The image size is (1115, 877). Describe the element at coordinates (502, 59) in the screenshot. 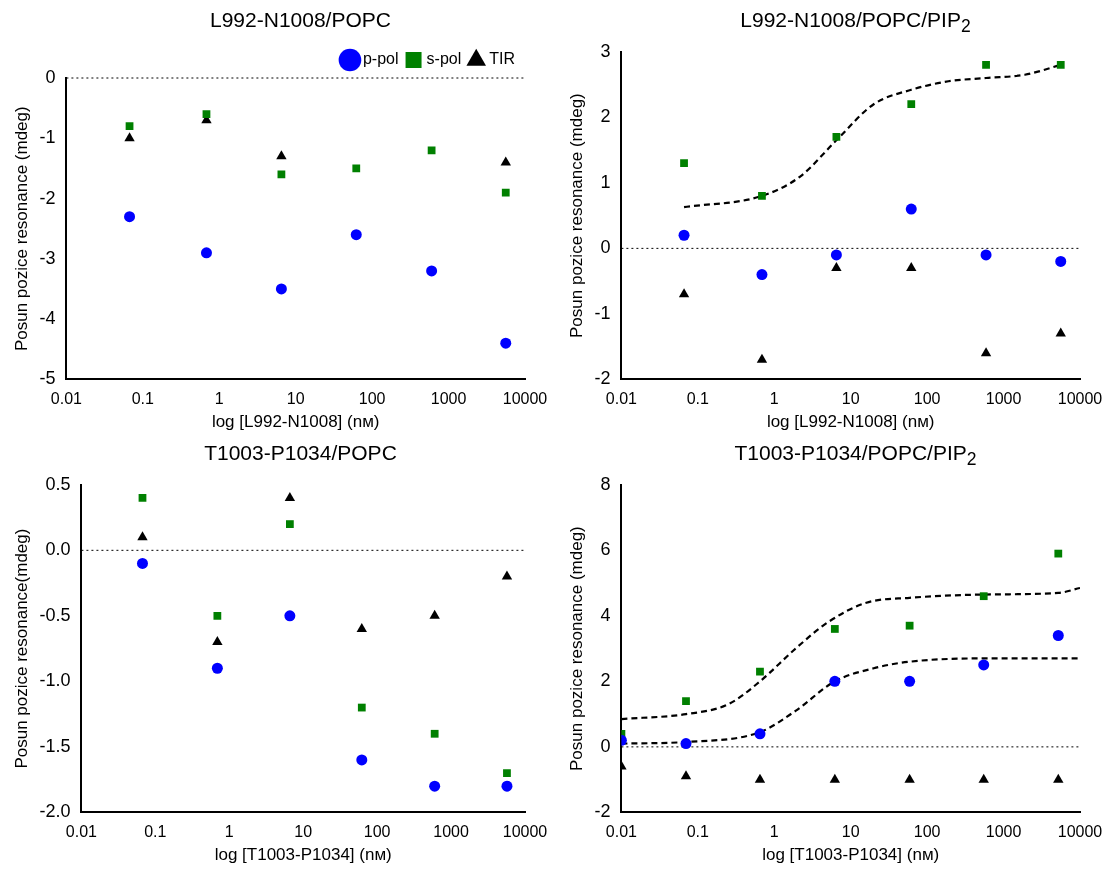

I see `legend-label: TIR` at that location.